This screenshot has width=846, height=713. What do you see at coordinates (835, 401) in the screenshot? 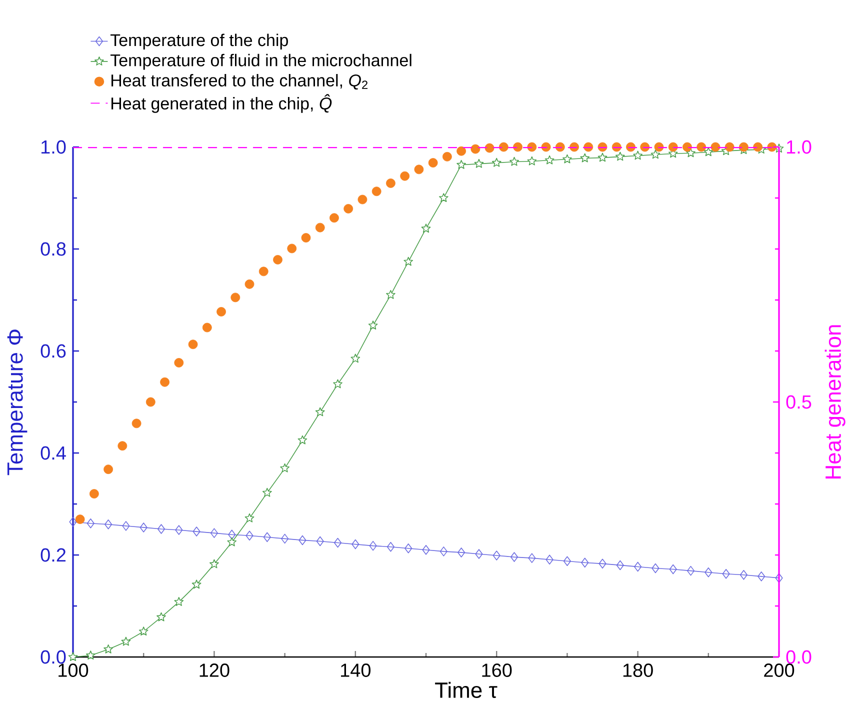
I see `y2-axis-title: Heat generation` at bounding box center [835, 401].